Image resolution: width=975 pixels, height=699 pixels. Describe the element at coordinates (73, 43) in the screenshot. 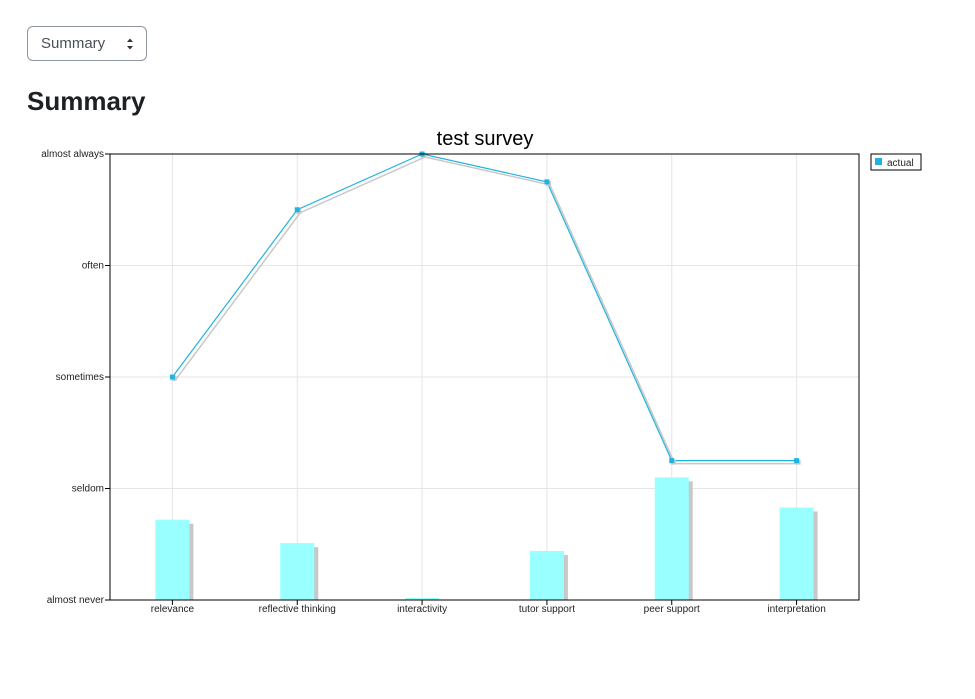

I see `summary-select-value: Summary` at that location.